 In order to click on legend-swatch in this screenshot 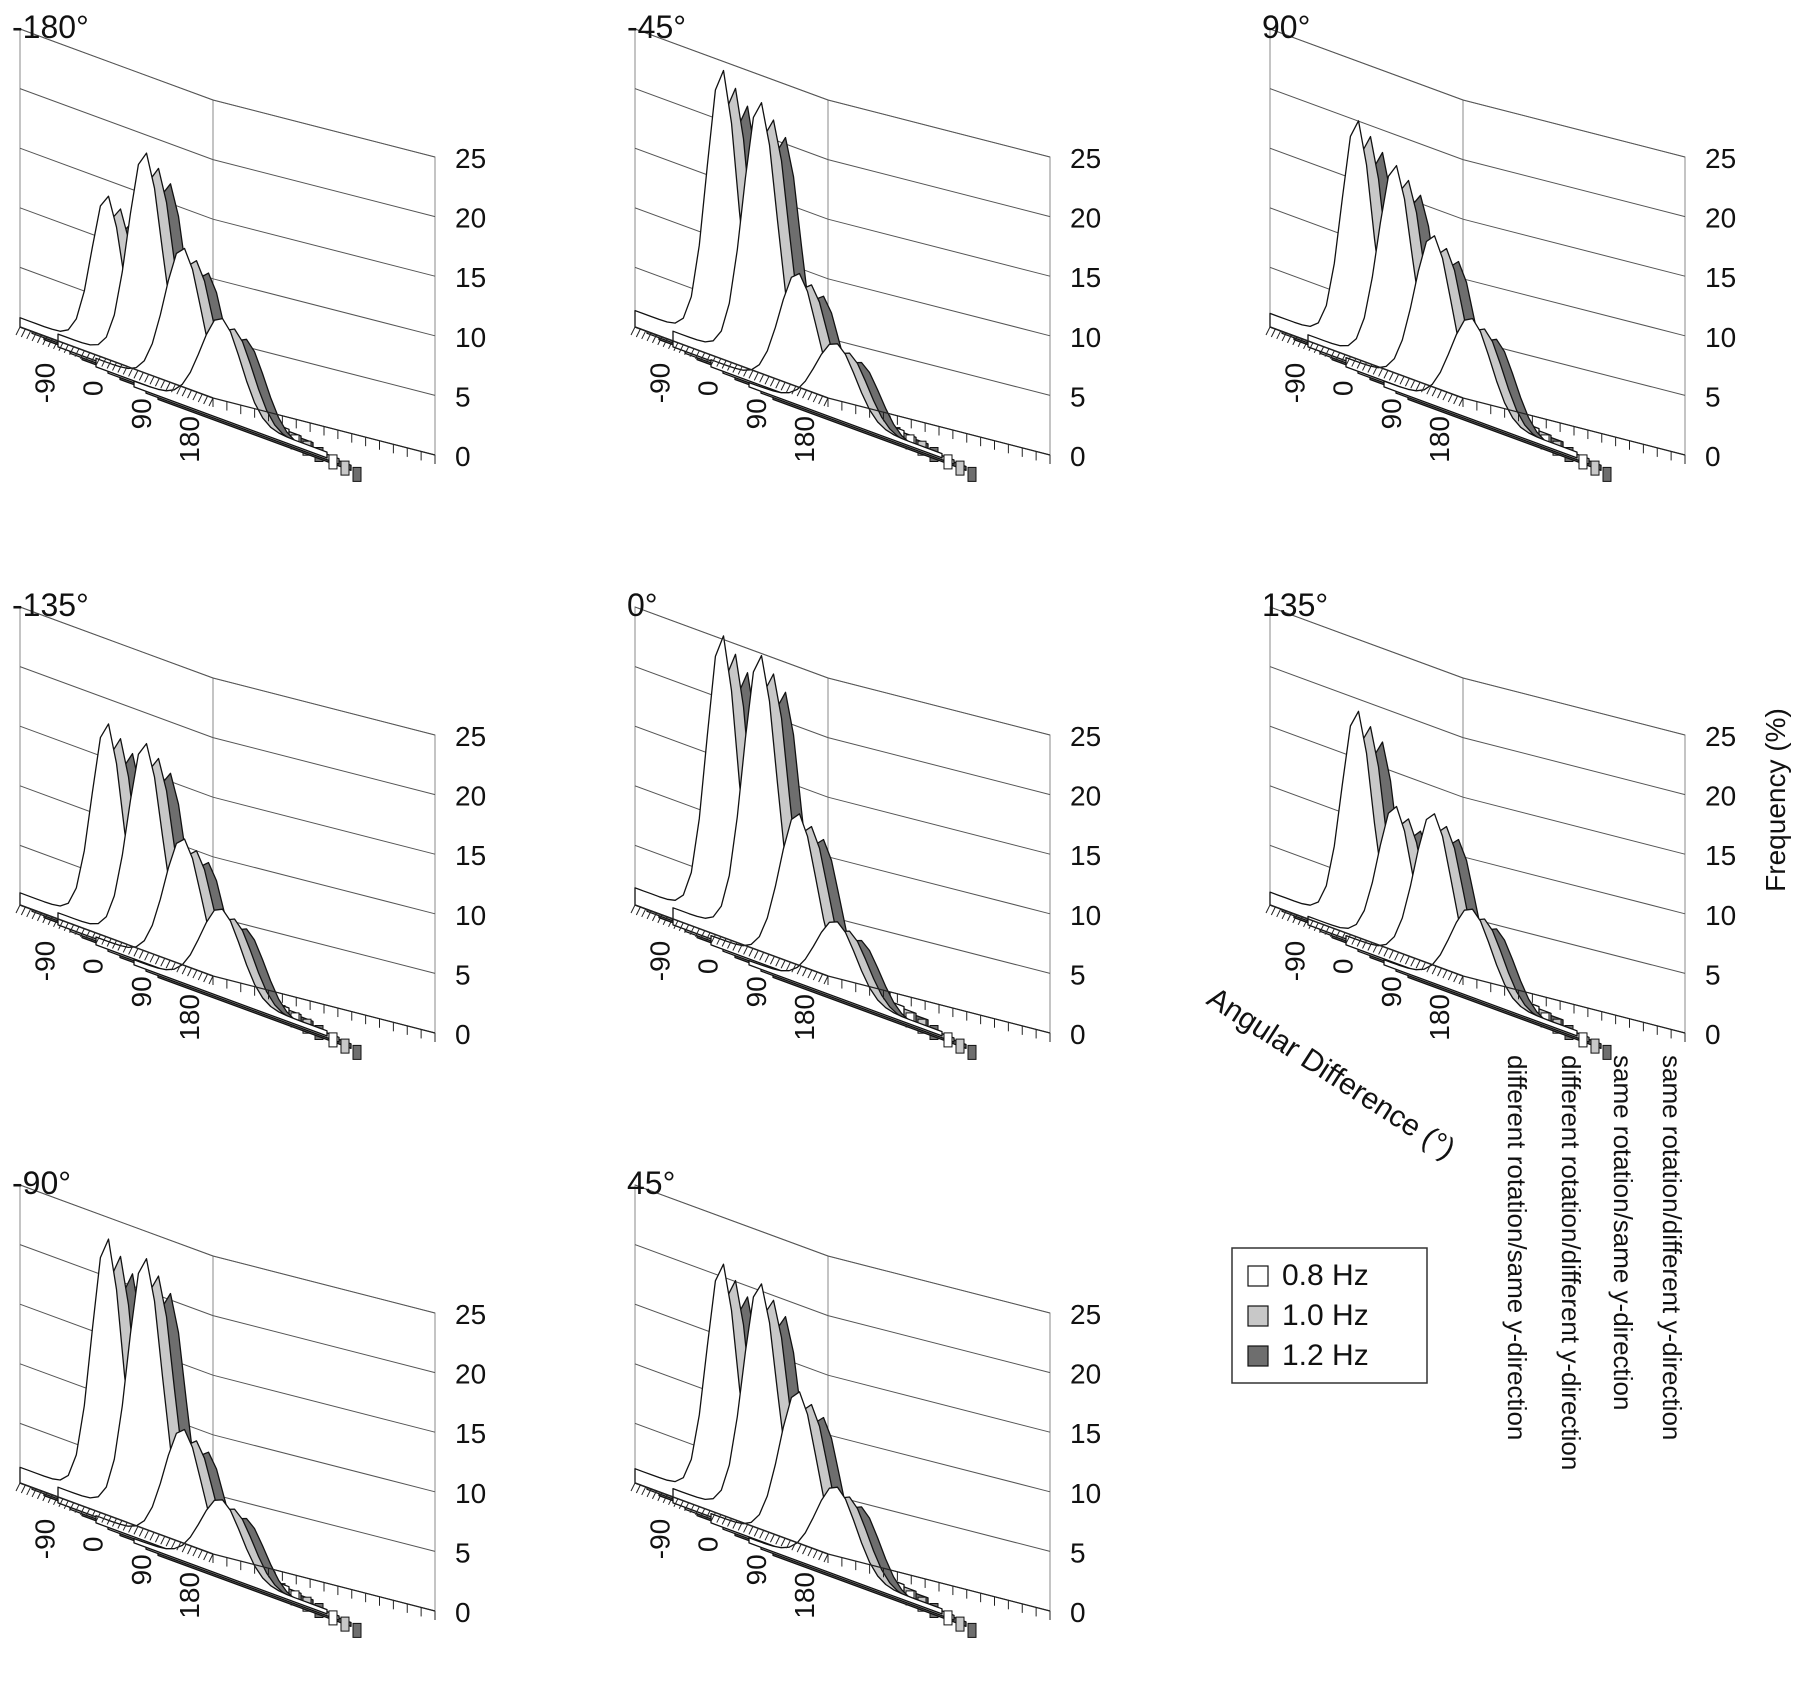, I will do `click(1258, 1276)`.